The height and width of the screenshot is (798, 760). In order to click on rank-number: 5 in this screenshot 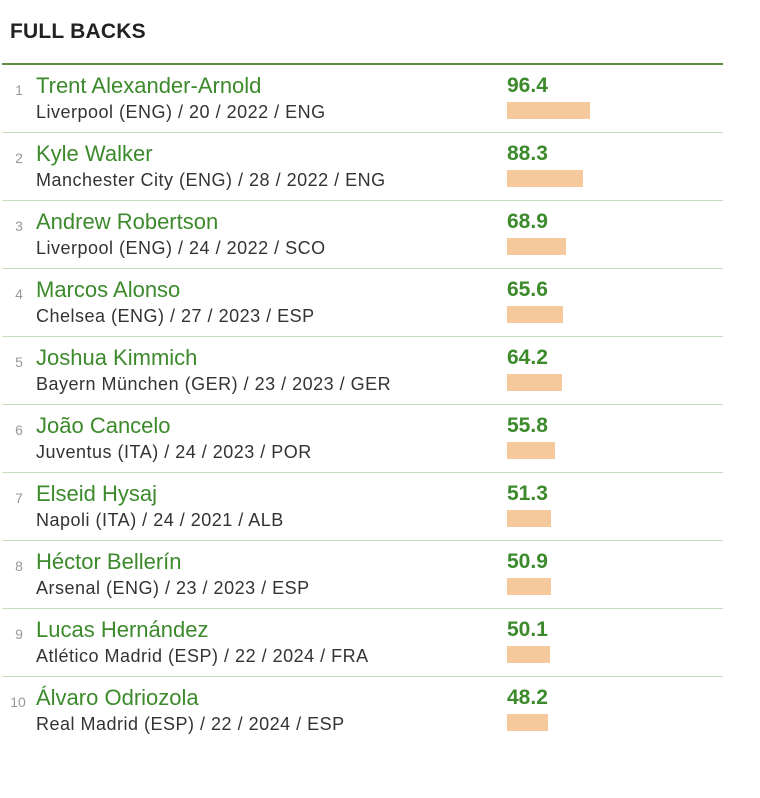, I will do `click(19, 362)`.